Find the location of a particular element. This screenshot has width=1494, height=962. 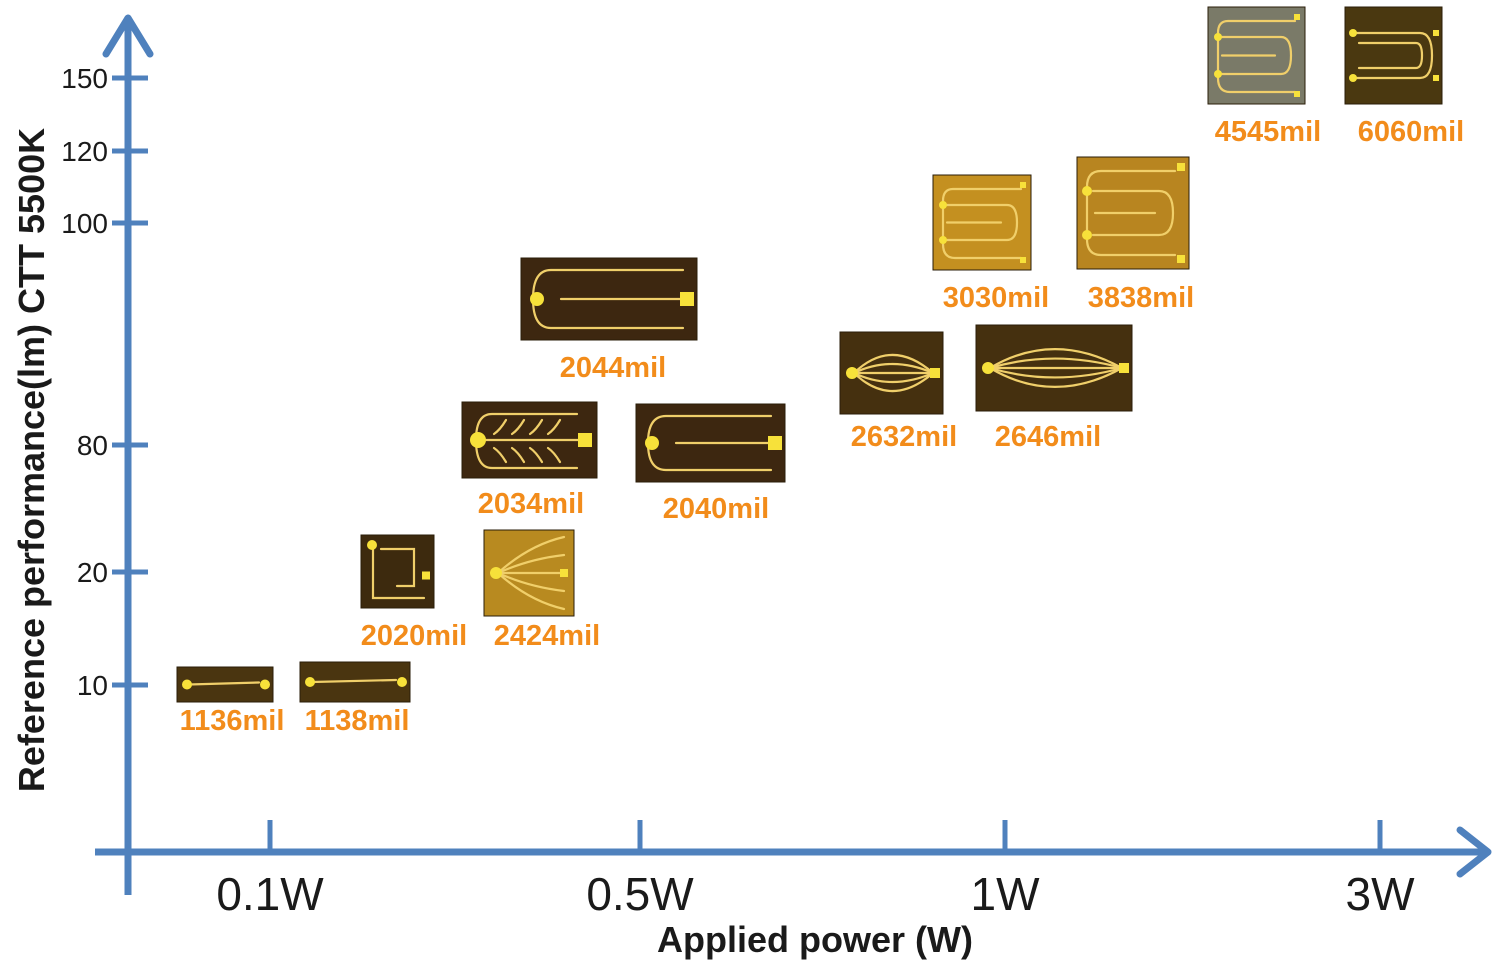

chip-label: 4545mil is located at coordinates (1268, 132).